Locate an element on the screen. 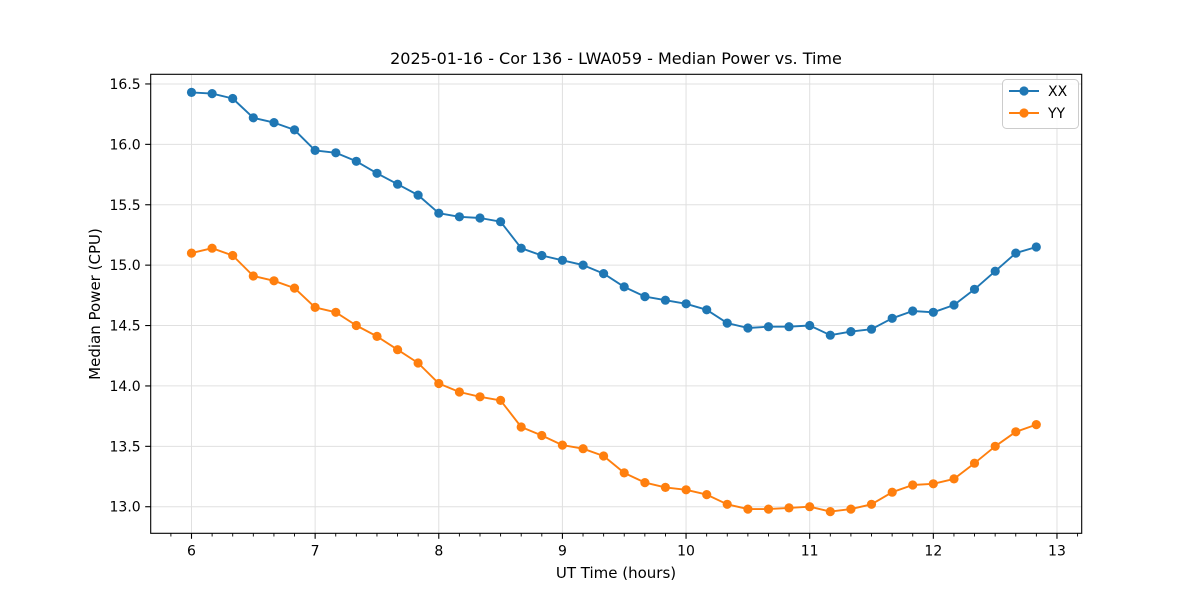  y-tick-label: 15.5 is located at coordinates (125, 206).